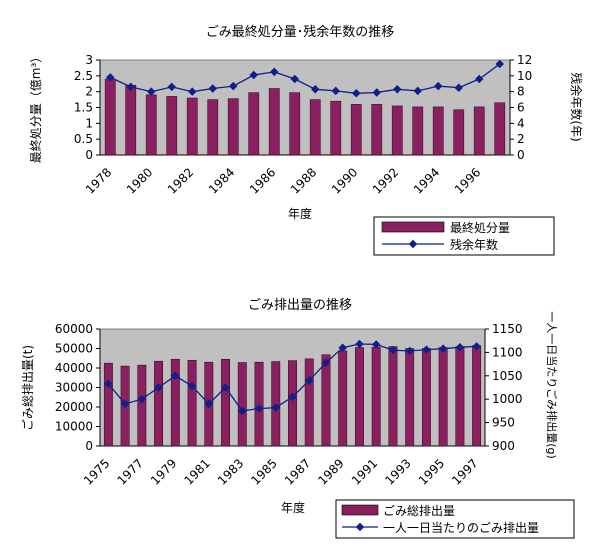 Image resolution: width=611 pixels, height=557 pixels. Describe the element at coordinates (297, 471) in the screenshot. I see `x-tick-label: 1987` at that location.